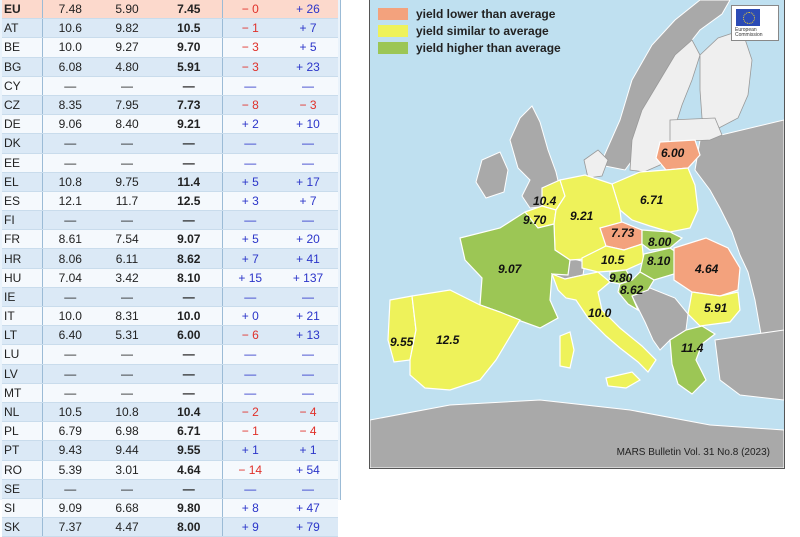  I want to click on cell-cc: AT, so click(22, 28).